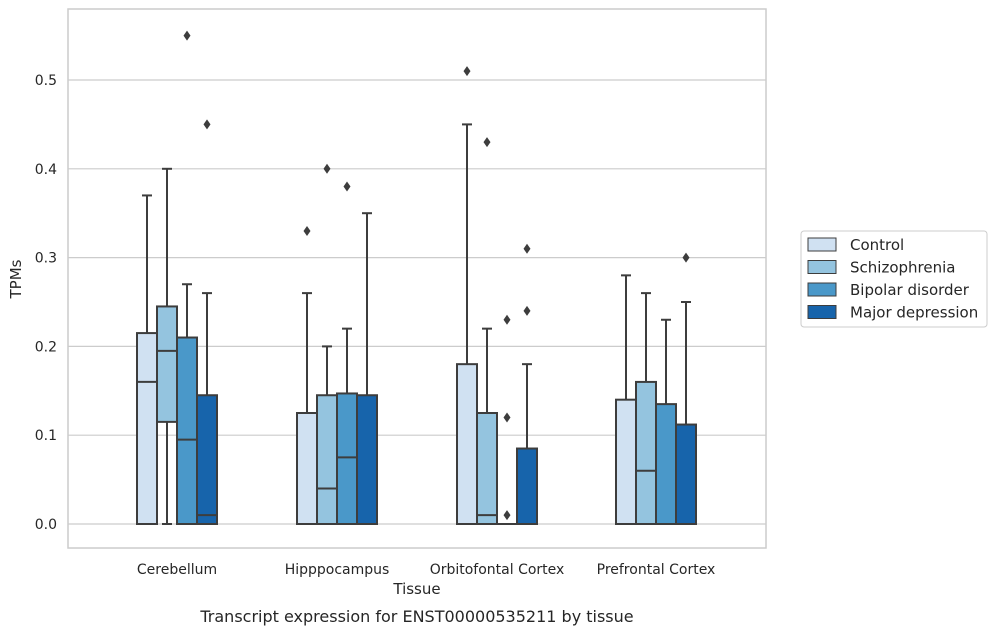 The image size is (997, 634). Describe the element at coordinates (497, 570) in the screenshot. I see `x-tick-label: Orbitofontal Cortex` at that location.